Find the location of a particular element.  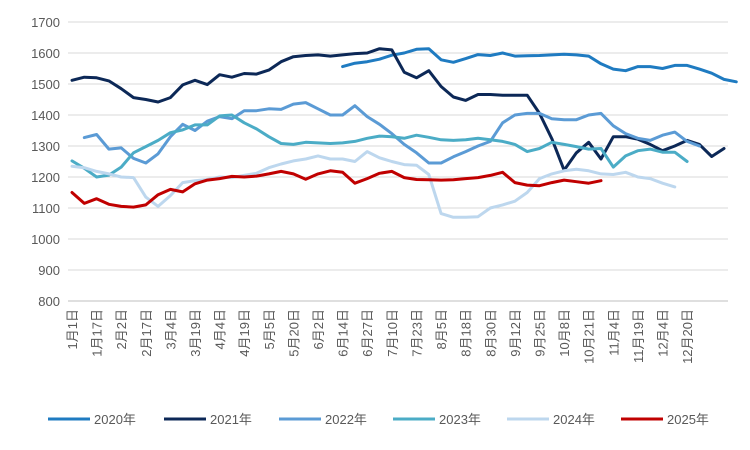

y-tick-label: 1600 is located at coordinates (45, 53).